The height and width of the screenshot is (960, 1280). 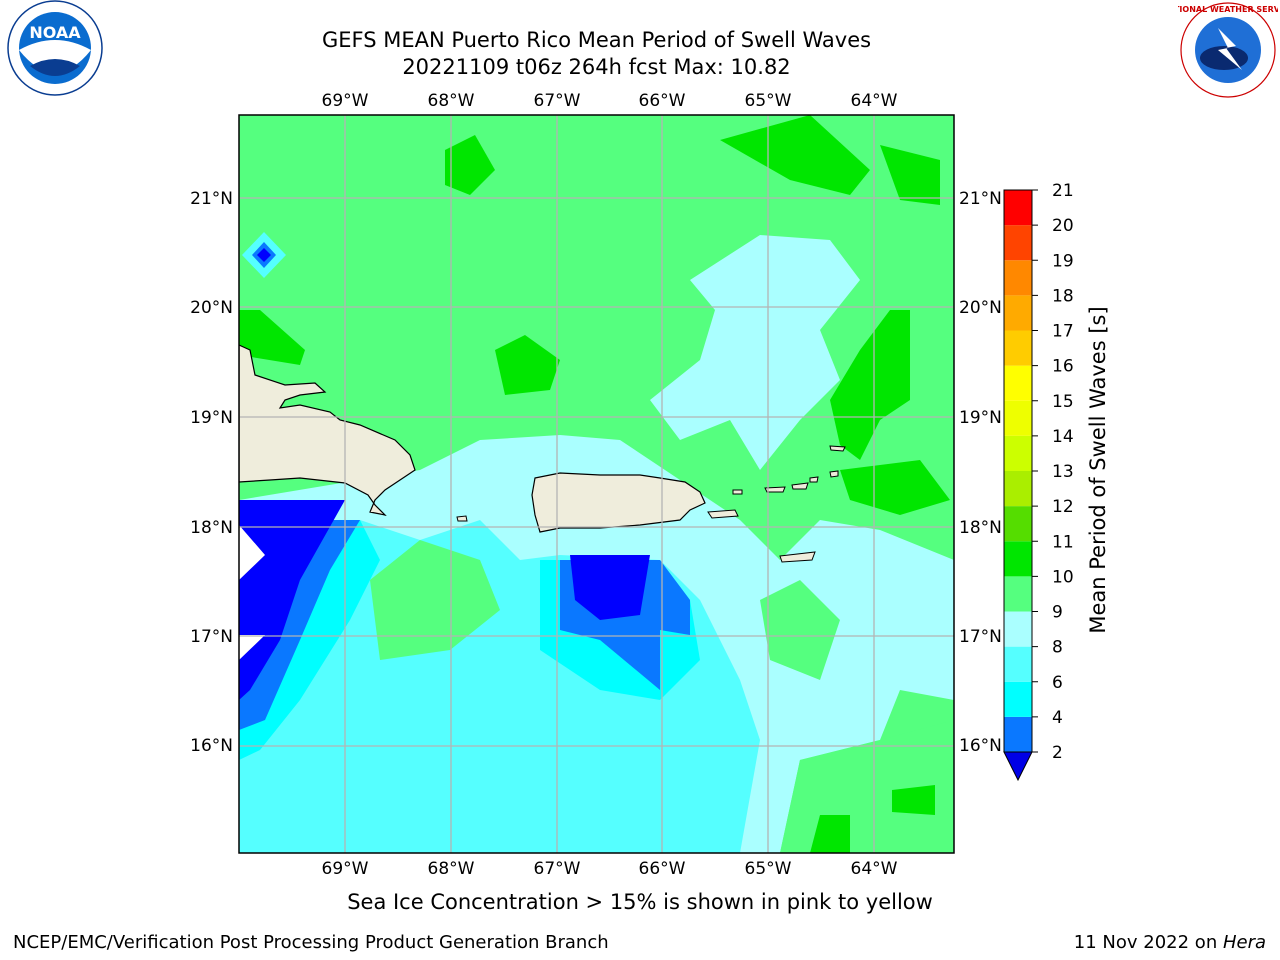 I want to click on colorbar-tick-label: 13, so click(x=1063, y=472).